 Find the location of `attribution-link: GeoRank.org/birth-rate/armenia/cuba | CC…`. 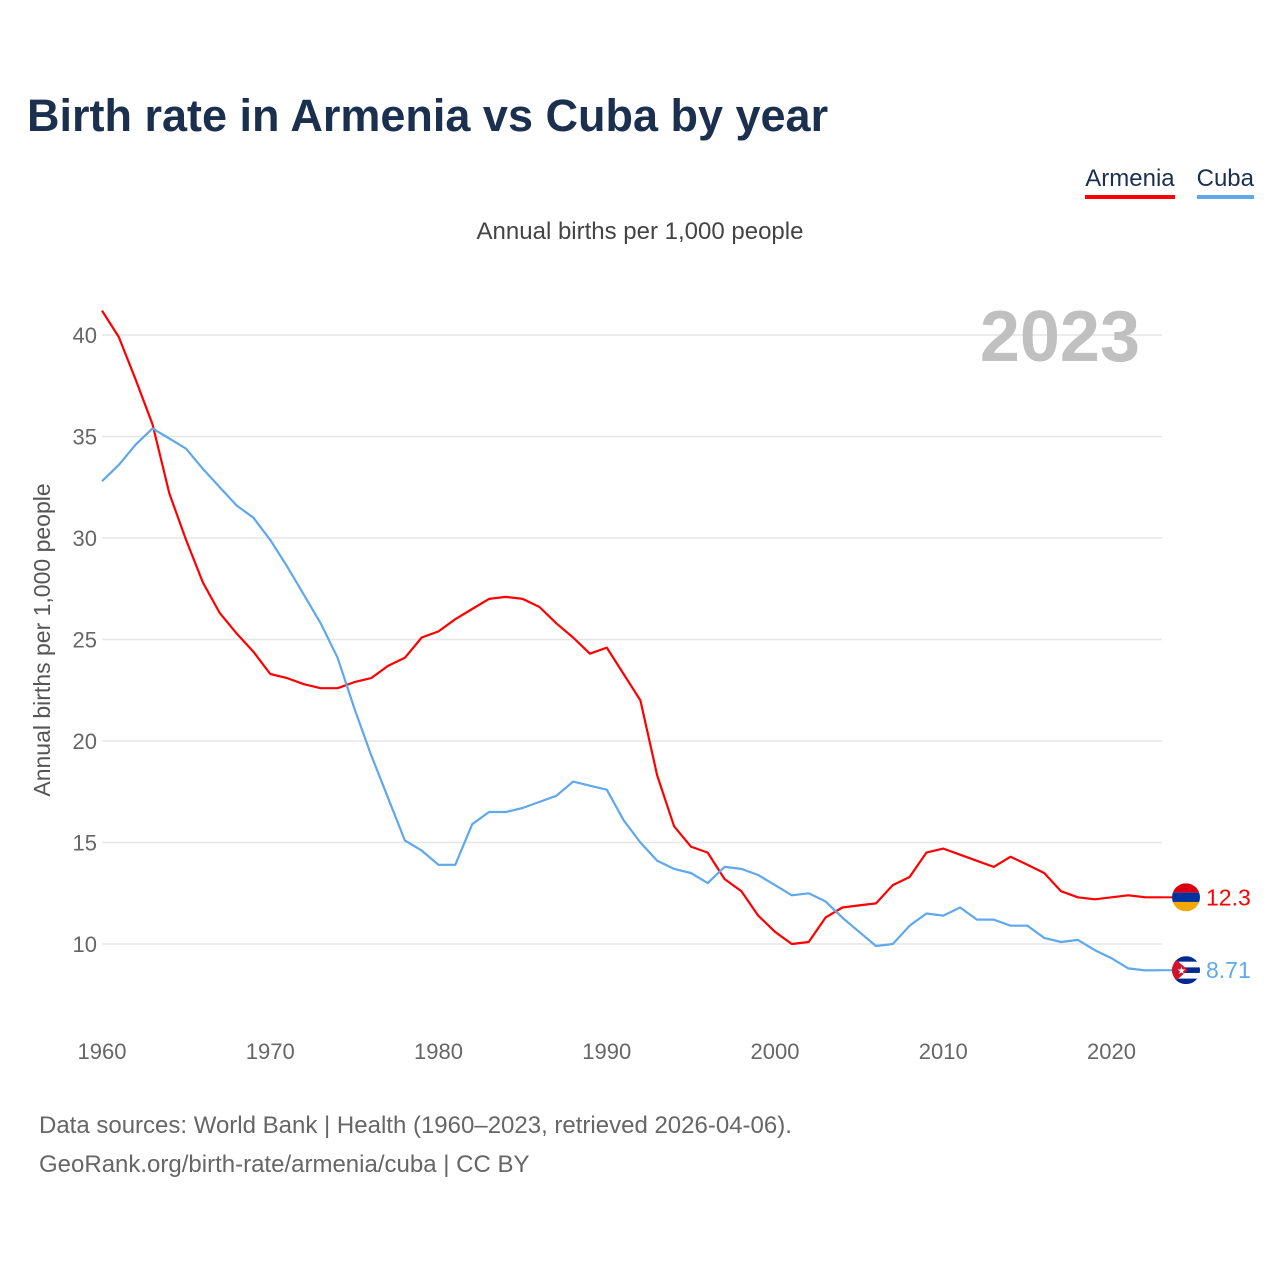

attribution-link: GeoRank.org/birth-rate/armenia/cuba | CC… is located at coordinates (284, 1164).